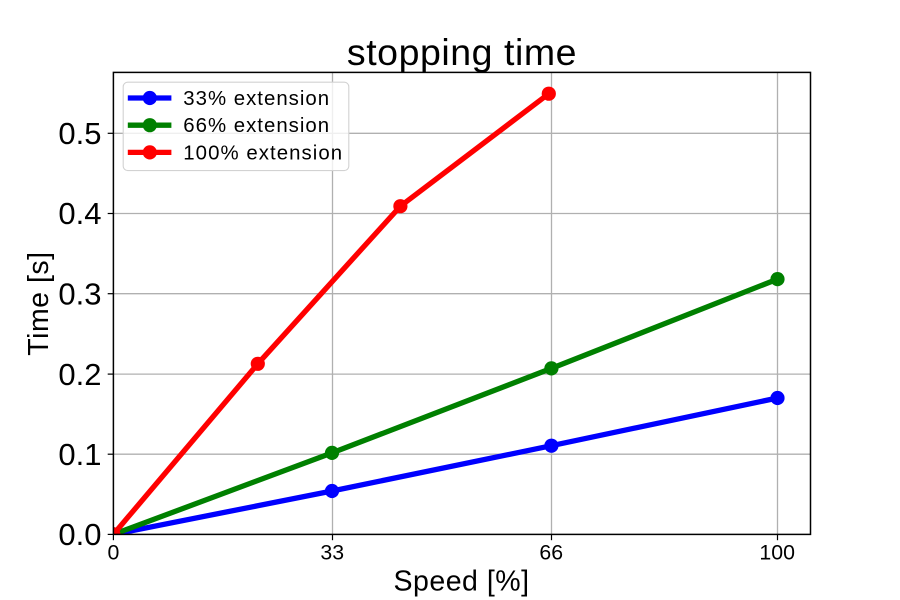 This screenshot has height=600, width=900. What do you see at coordinates (551, 553) in the screenshot?
I see `svg-text: 66` at bounding box center [551, 553].